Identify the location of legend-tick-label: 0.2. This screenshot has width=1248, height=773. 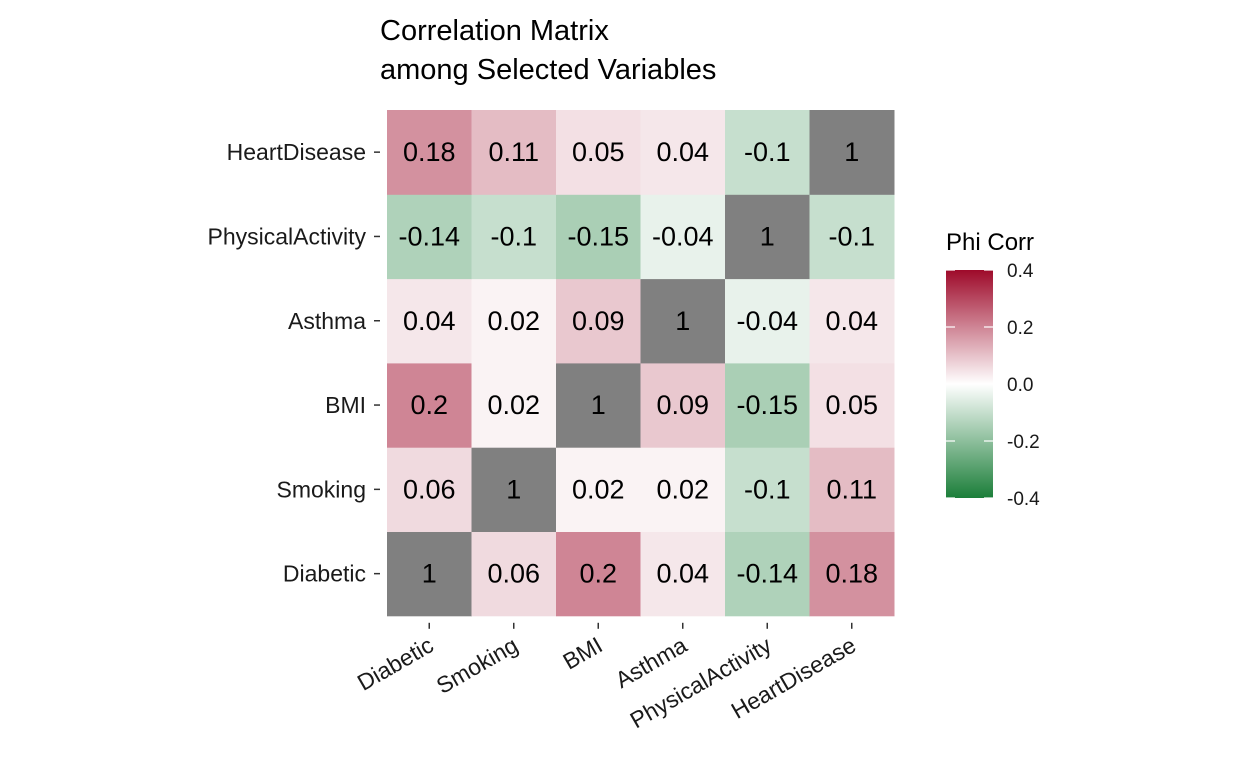
(1020, 328).